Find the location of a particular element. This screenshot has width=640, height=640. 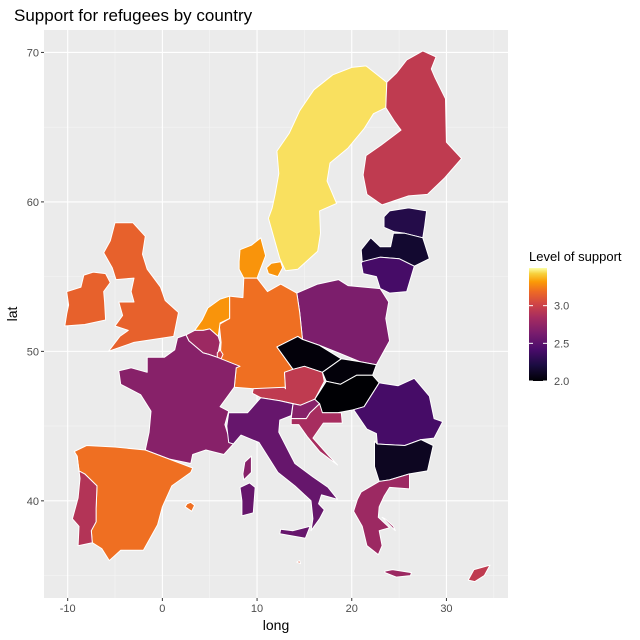

x-tick-label: 30 is located at coordinates (446, 609).